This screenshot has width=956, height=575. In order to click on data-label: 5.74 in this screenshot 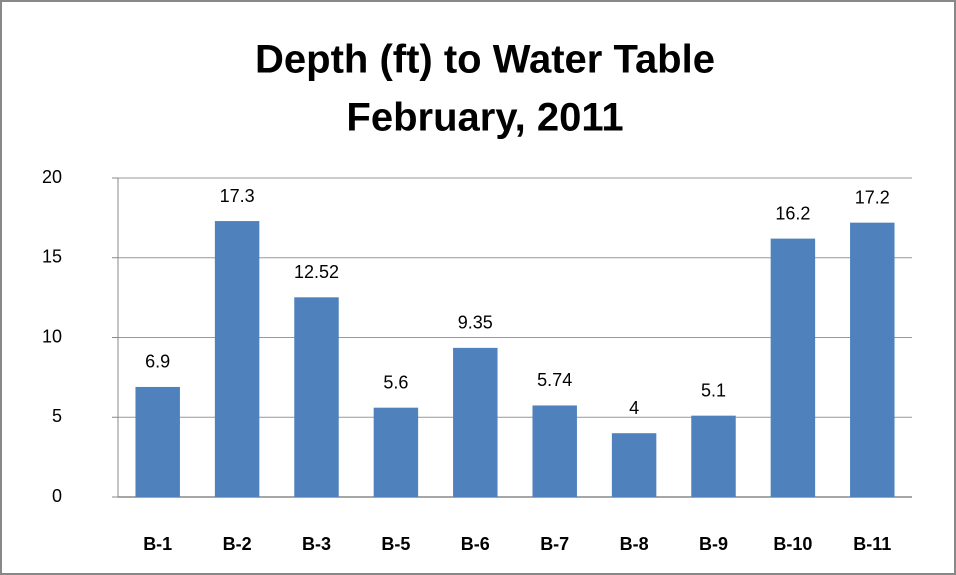, I will do `click(554, 380)`.